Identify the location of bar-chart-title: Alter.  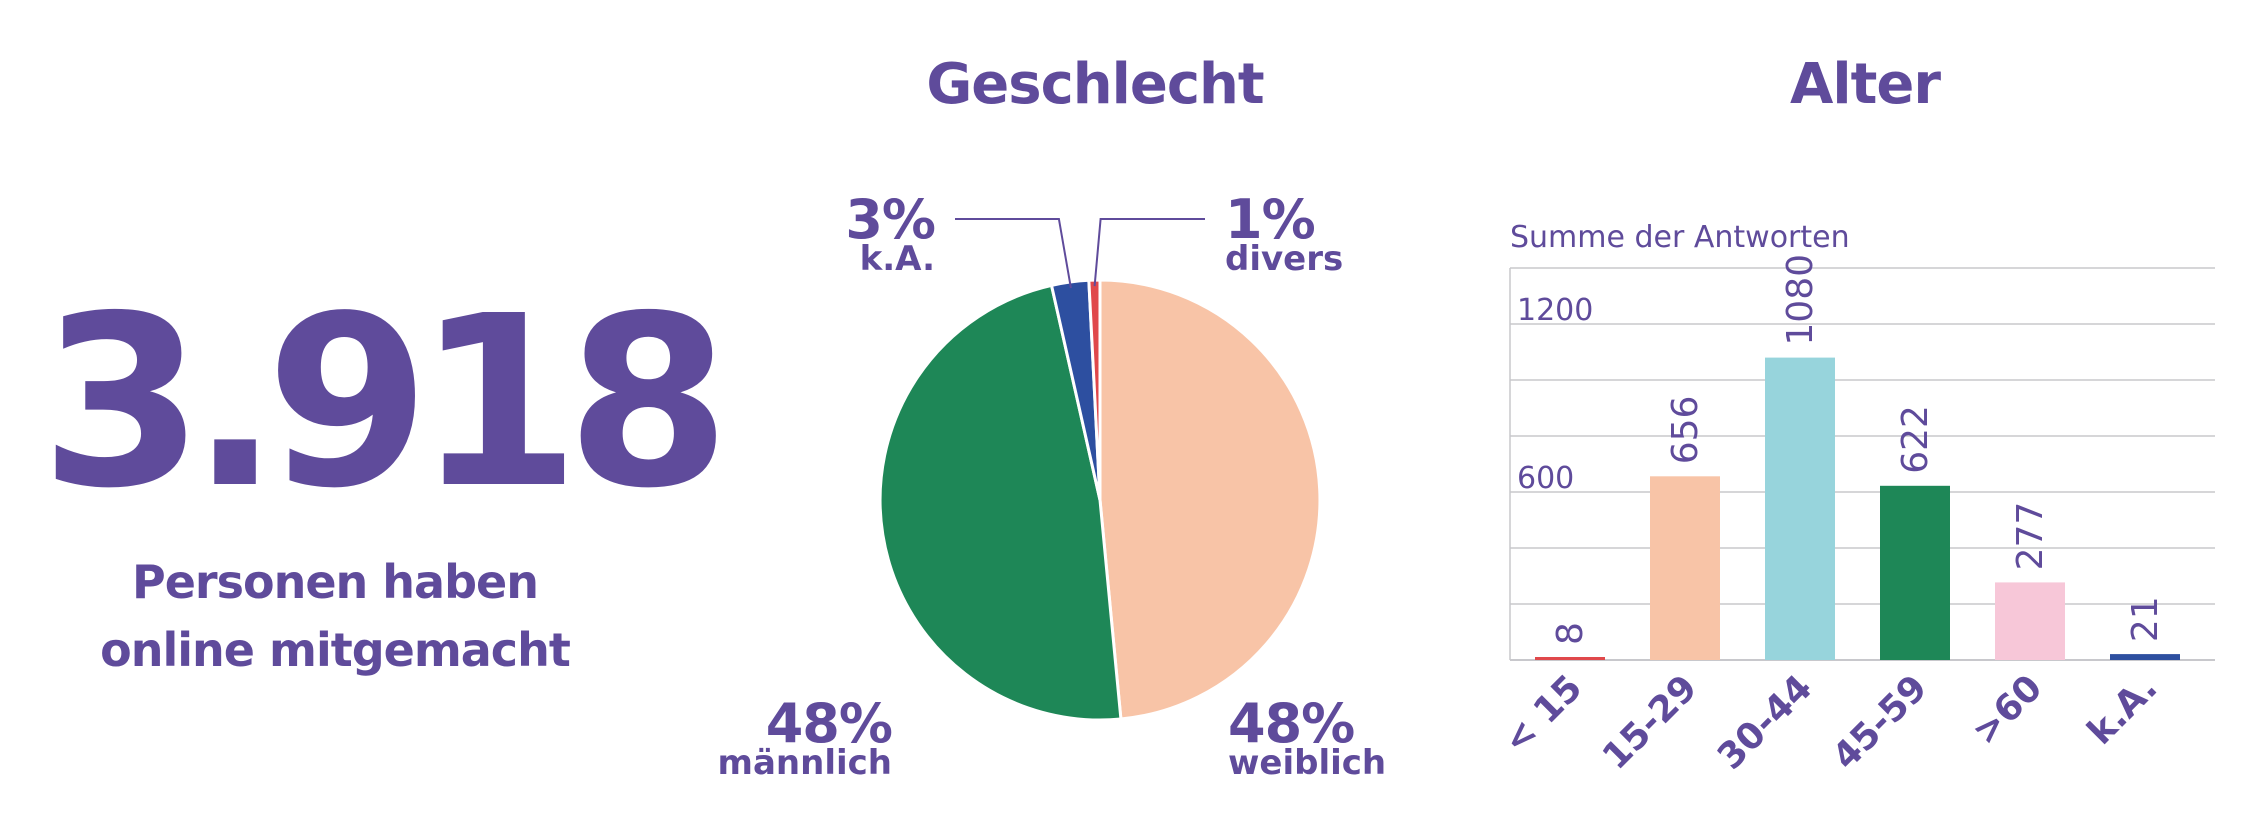
(1865, 84).